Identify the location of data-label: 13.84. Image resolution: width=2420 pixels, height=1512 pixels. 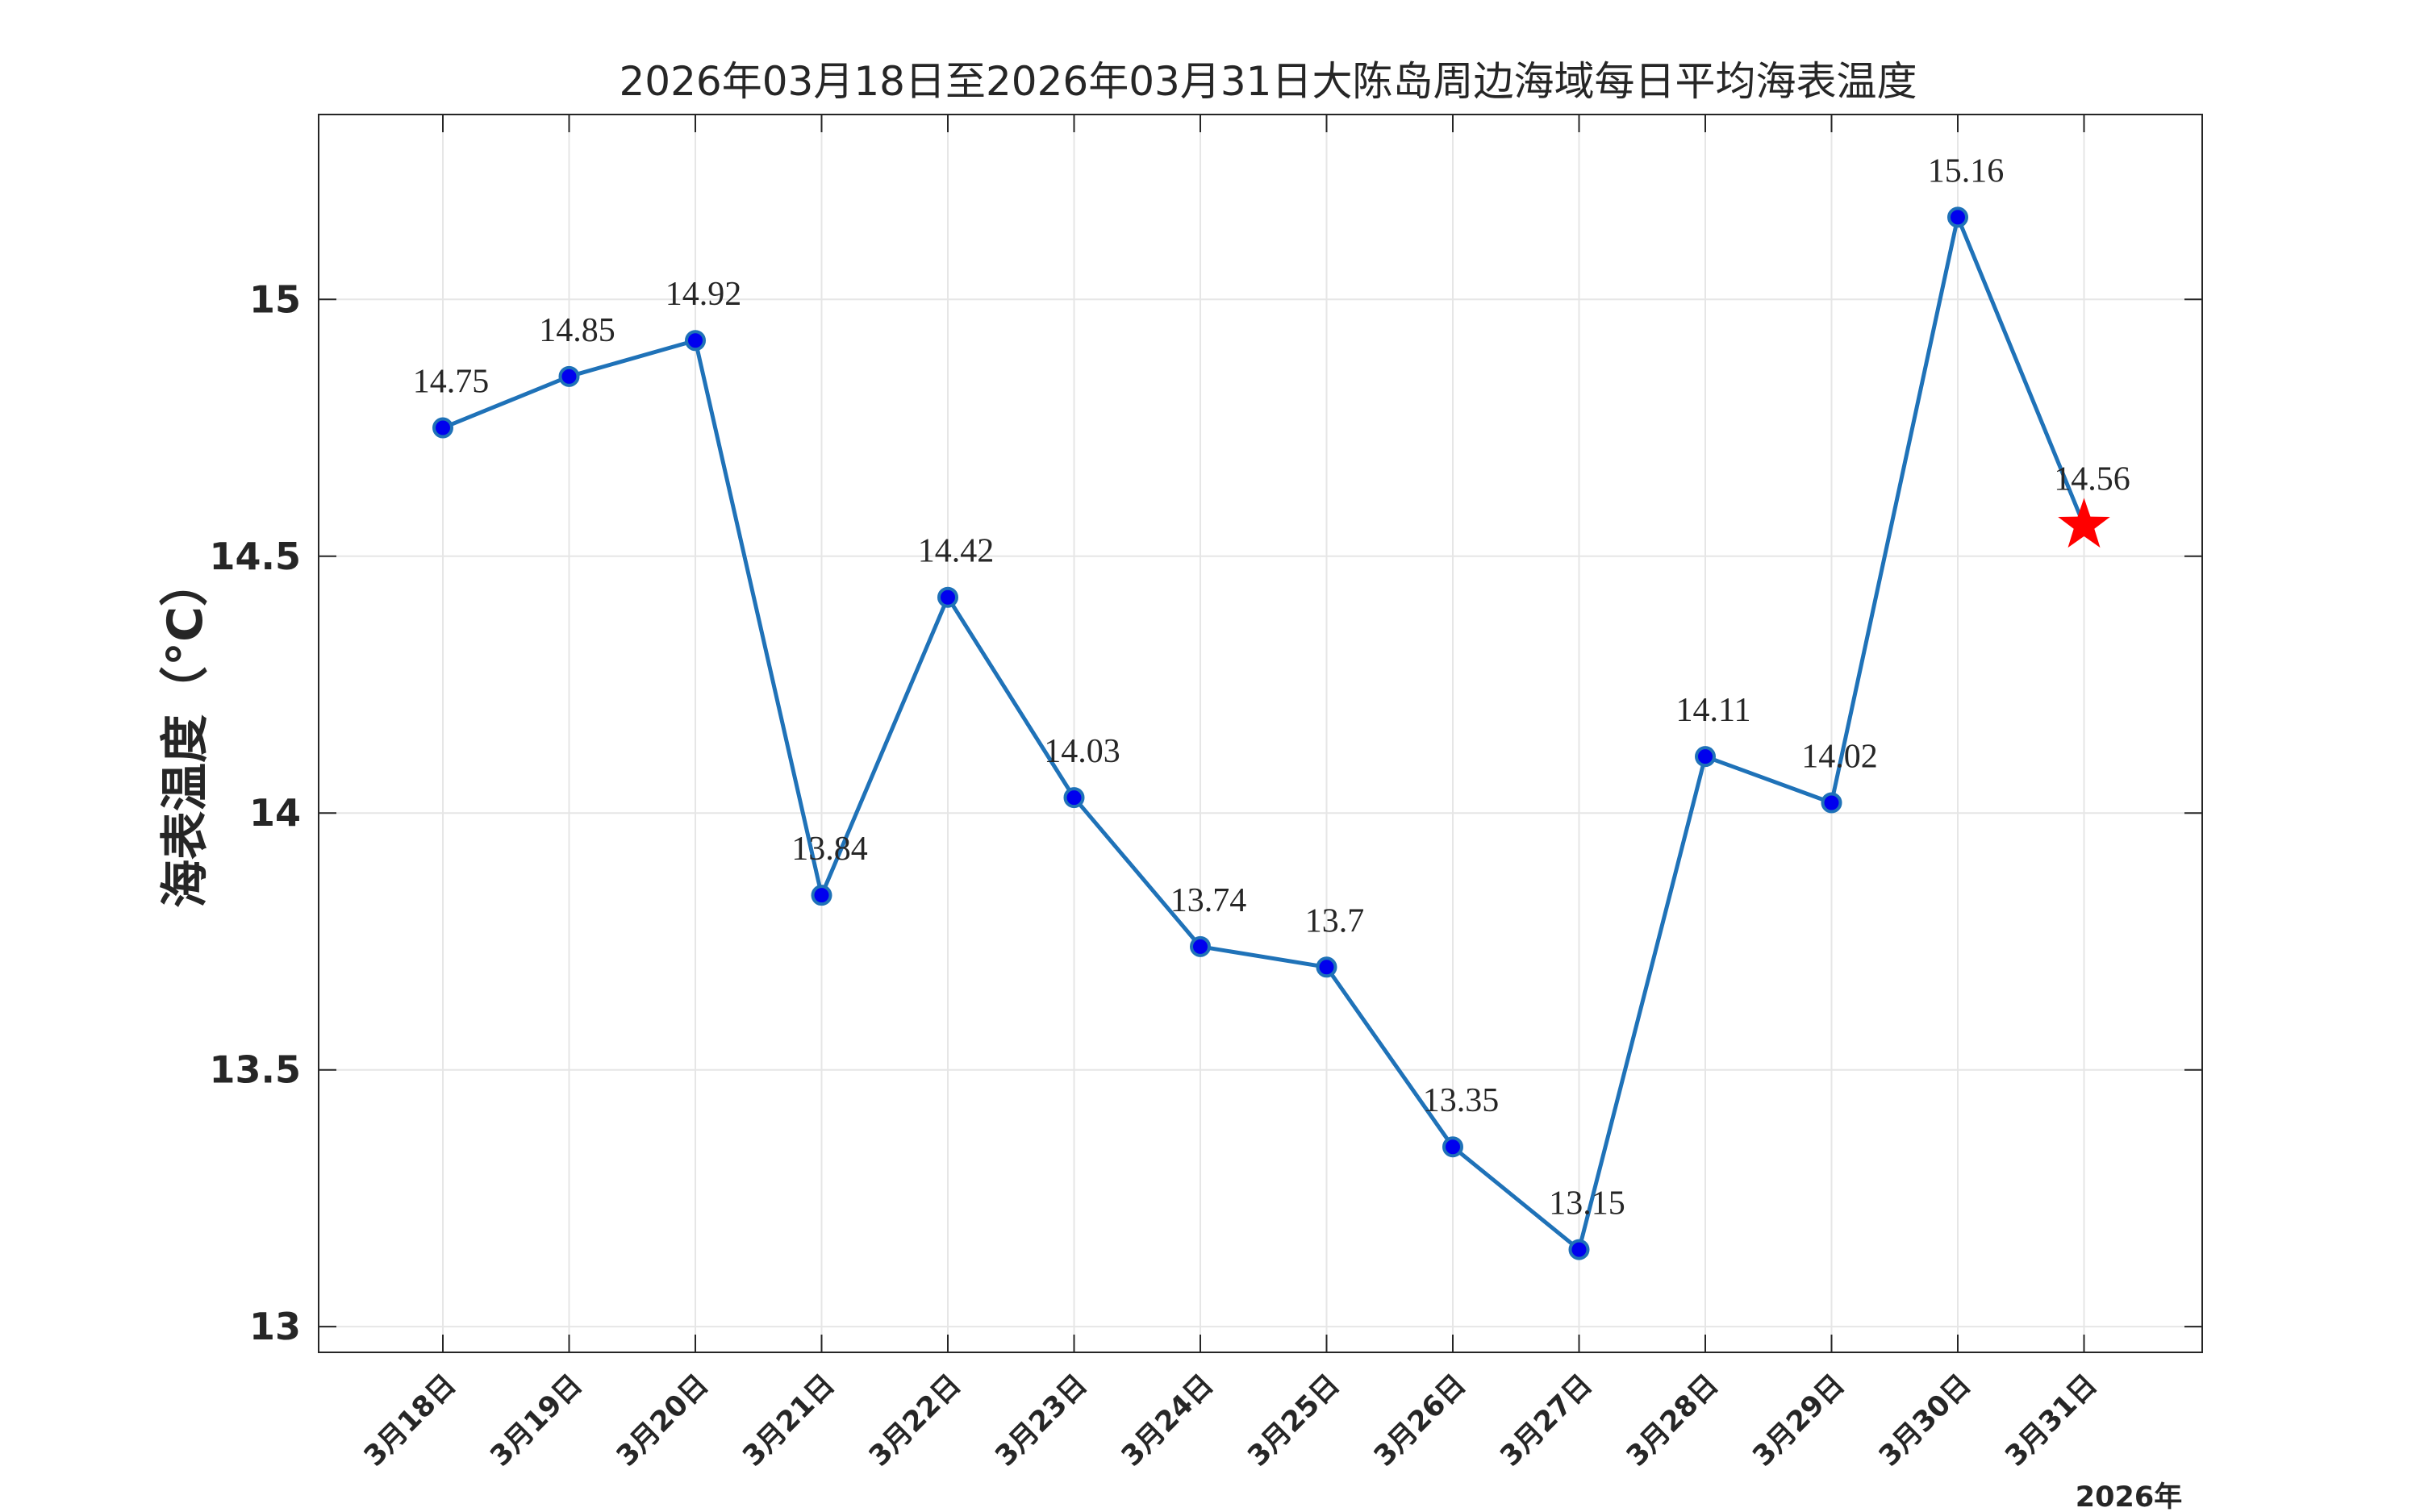
(830, 850).